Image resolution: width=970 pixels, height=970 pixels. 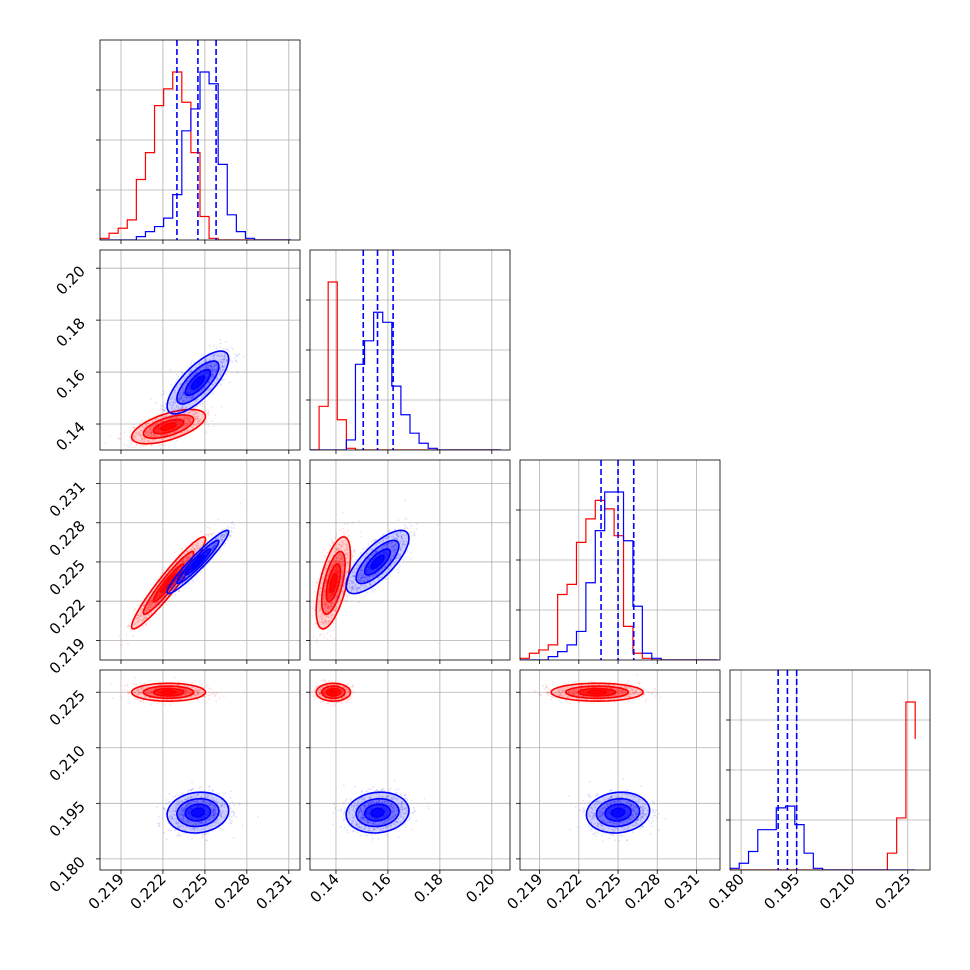 I want to click on contour-red, so click(x=168, y=426).